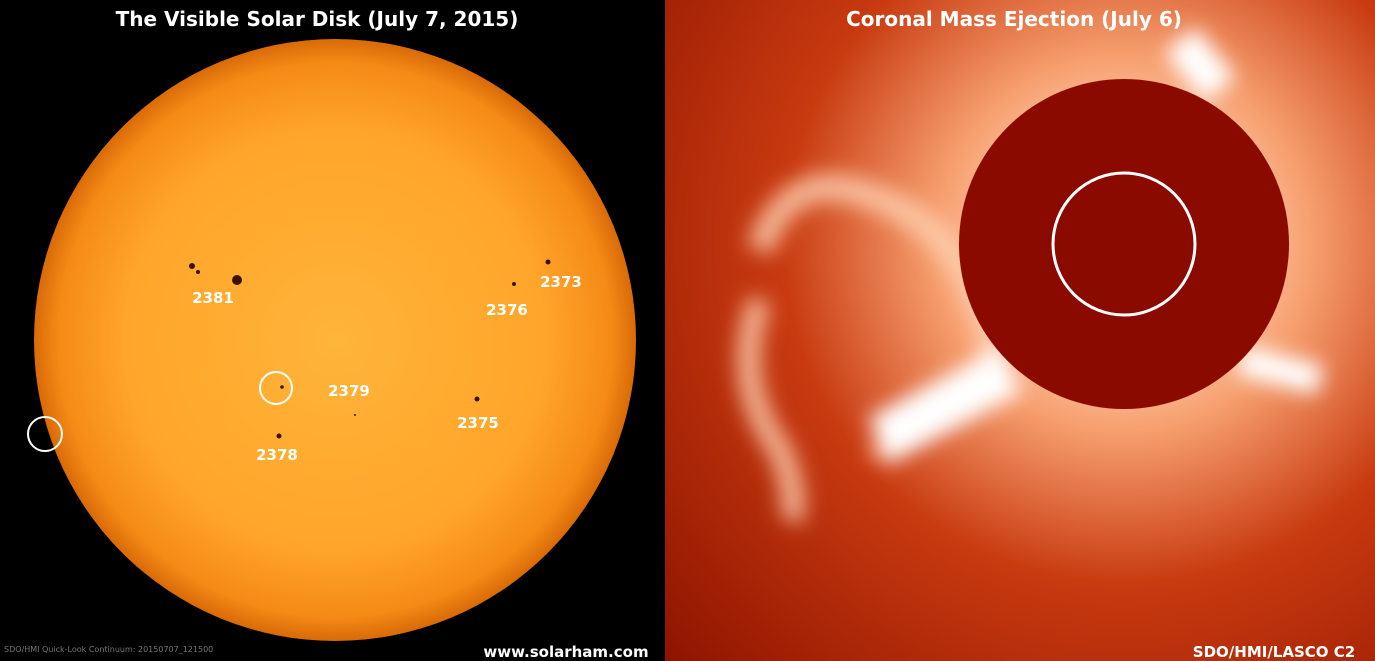  I want to click on website: www.solarham.com, so click(565, 652).